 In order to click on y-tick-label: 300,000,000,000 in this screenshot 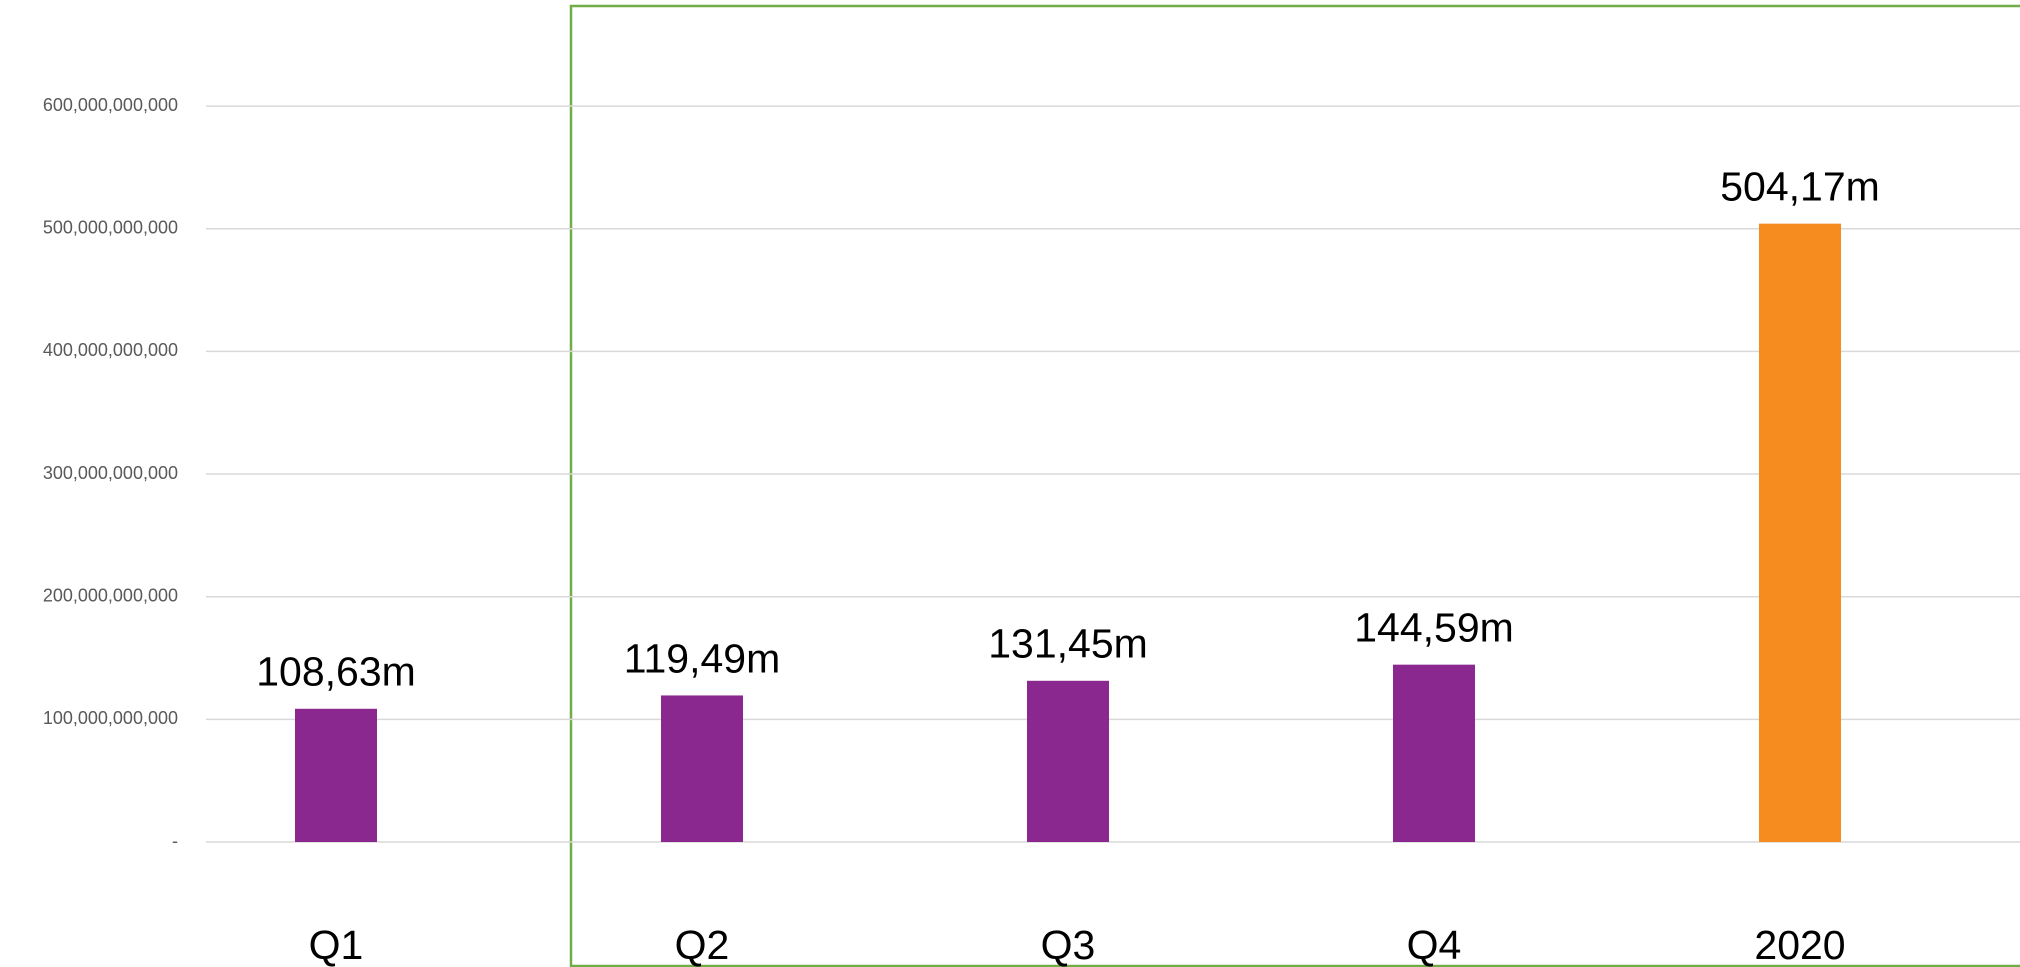, I will do `click(110, 473)`.